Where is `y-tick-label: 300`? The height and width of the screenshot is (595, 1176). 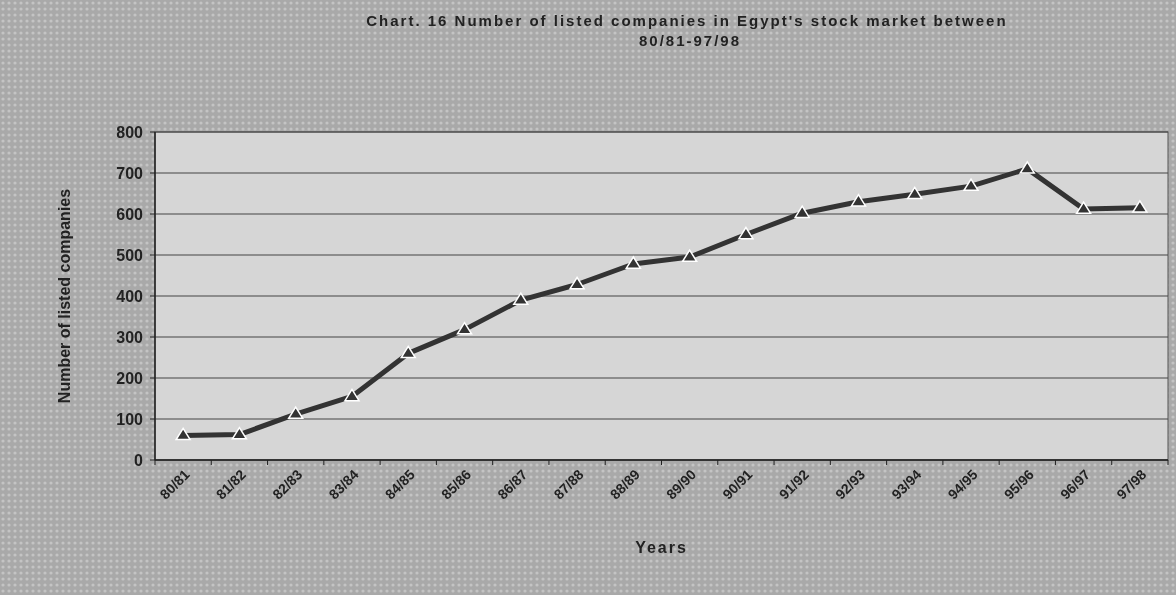 y-tick-label: 300 is located at coordinates (130, 337).